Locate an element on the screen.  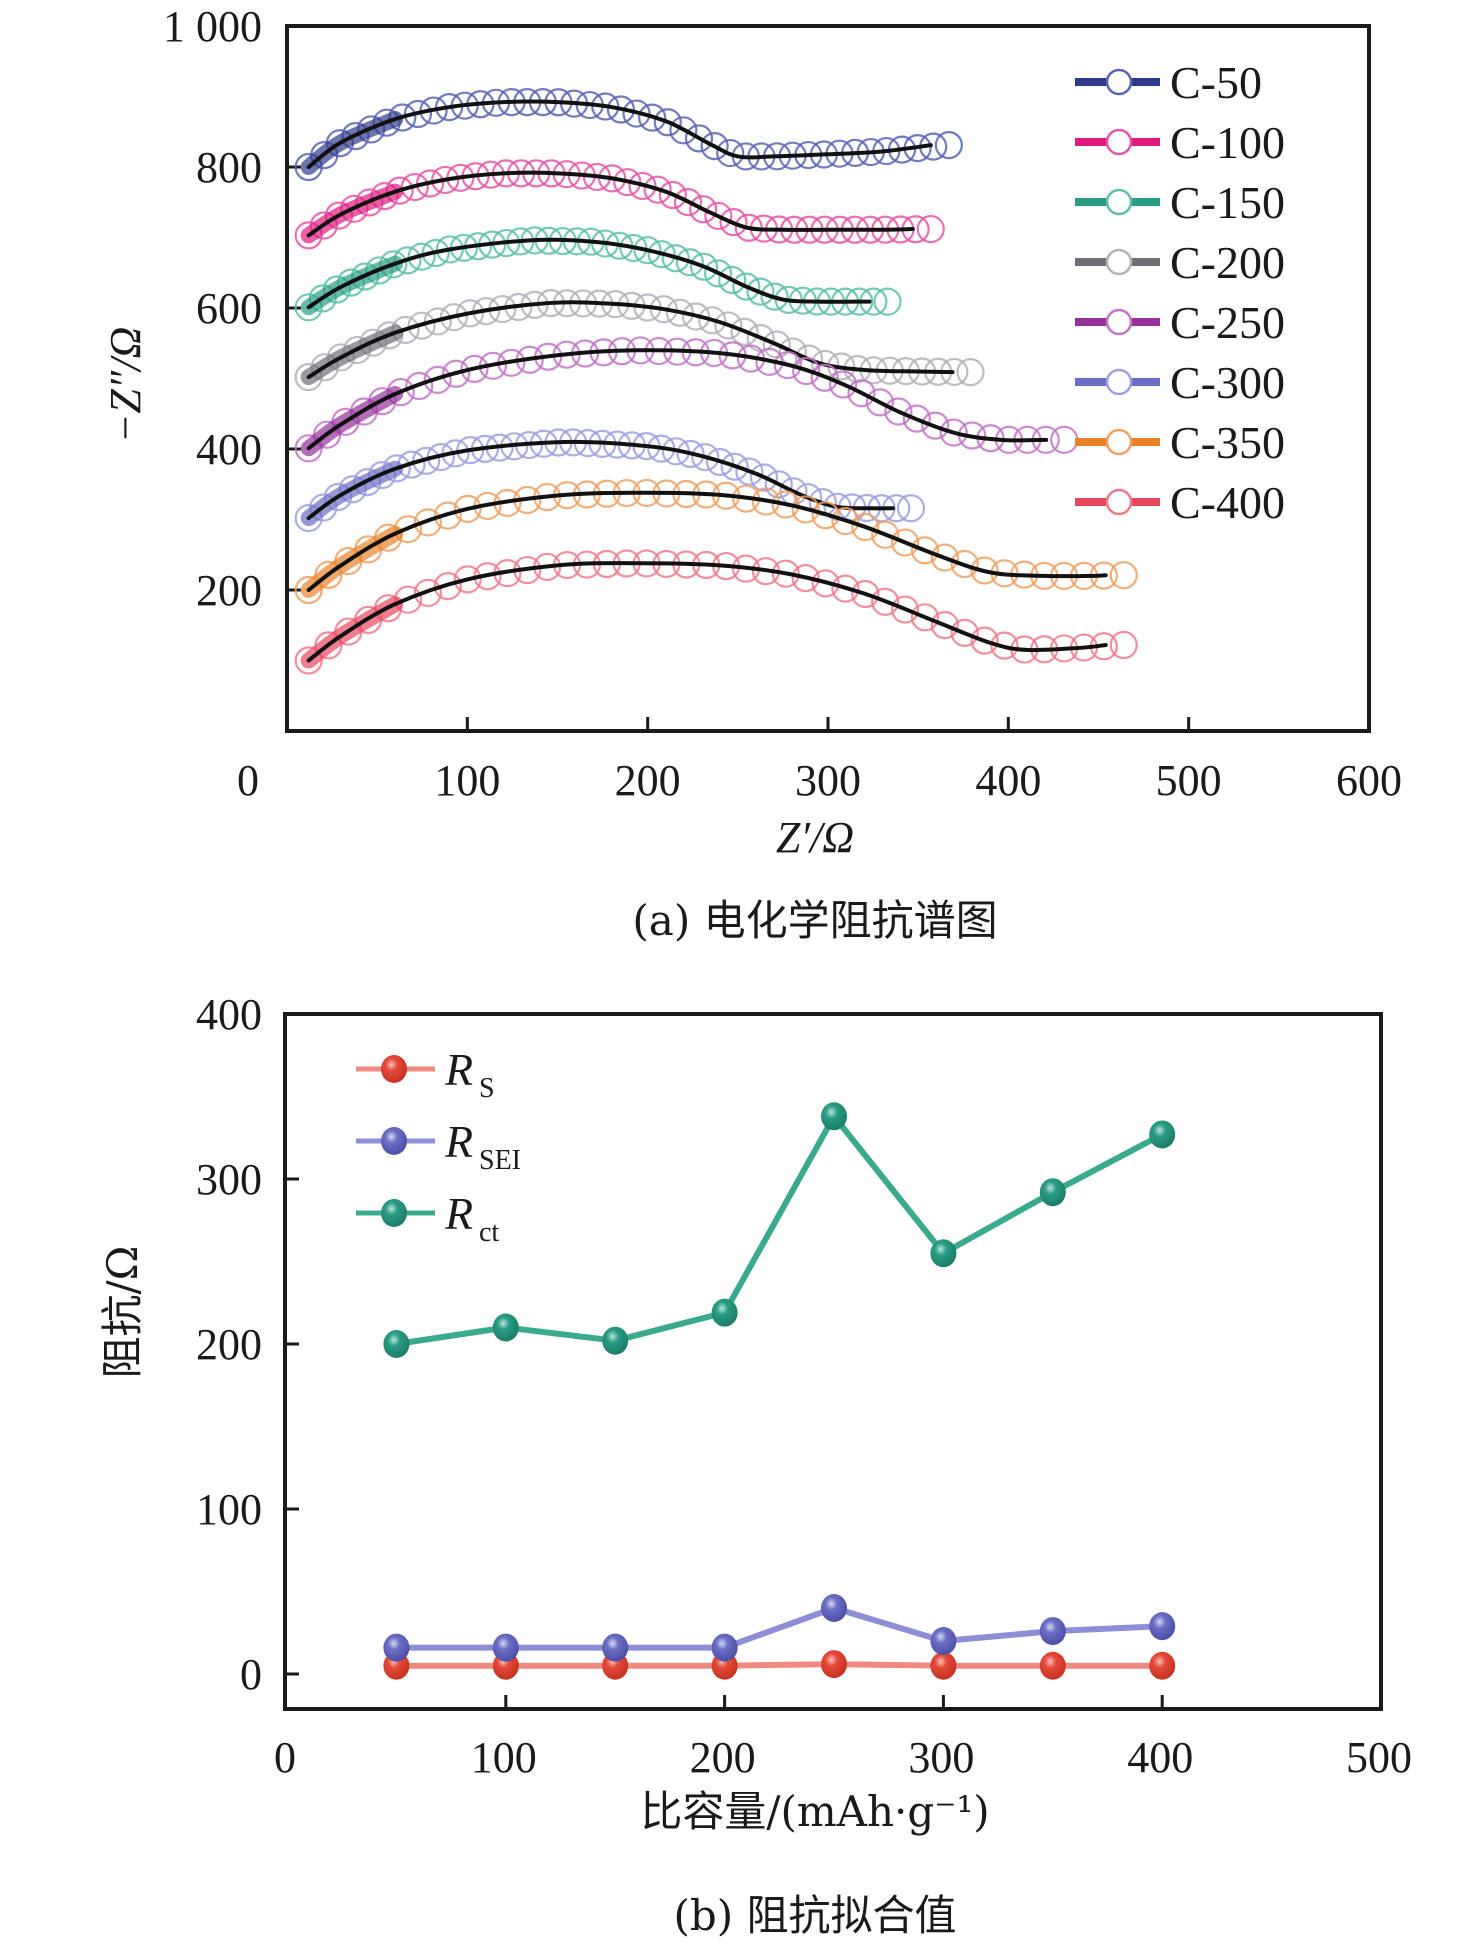
caption-a: (a) 电化学阻抗谱图 is located at coordinates (814, 920).